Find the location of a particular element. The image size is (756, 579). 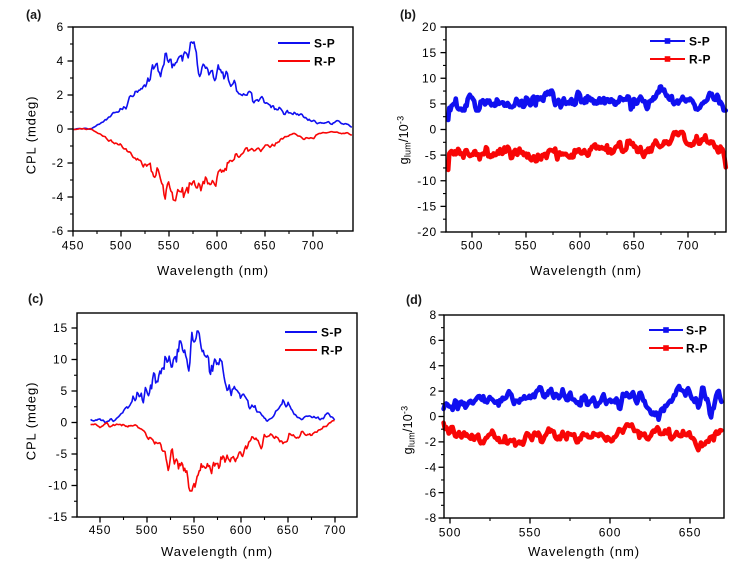

svg-text: (c) is located at coordinates (35, 299).